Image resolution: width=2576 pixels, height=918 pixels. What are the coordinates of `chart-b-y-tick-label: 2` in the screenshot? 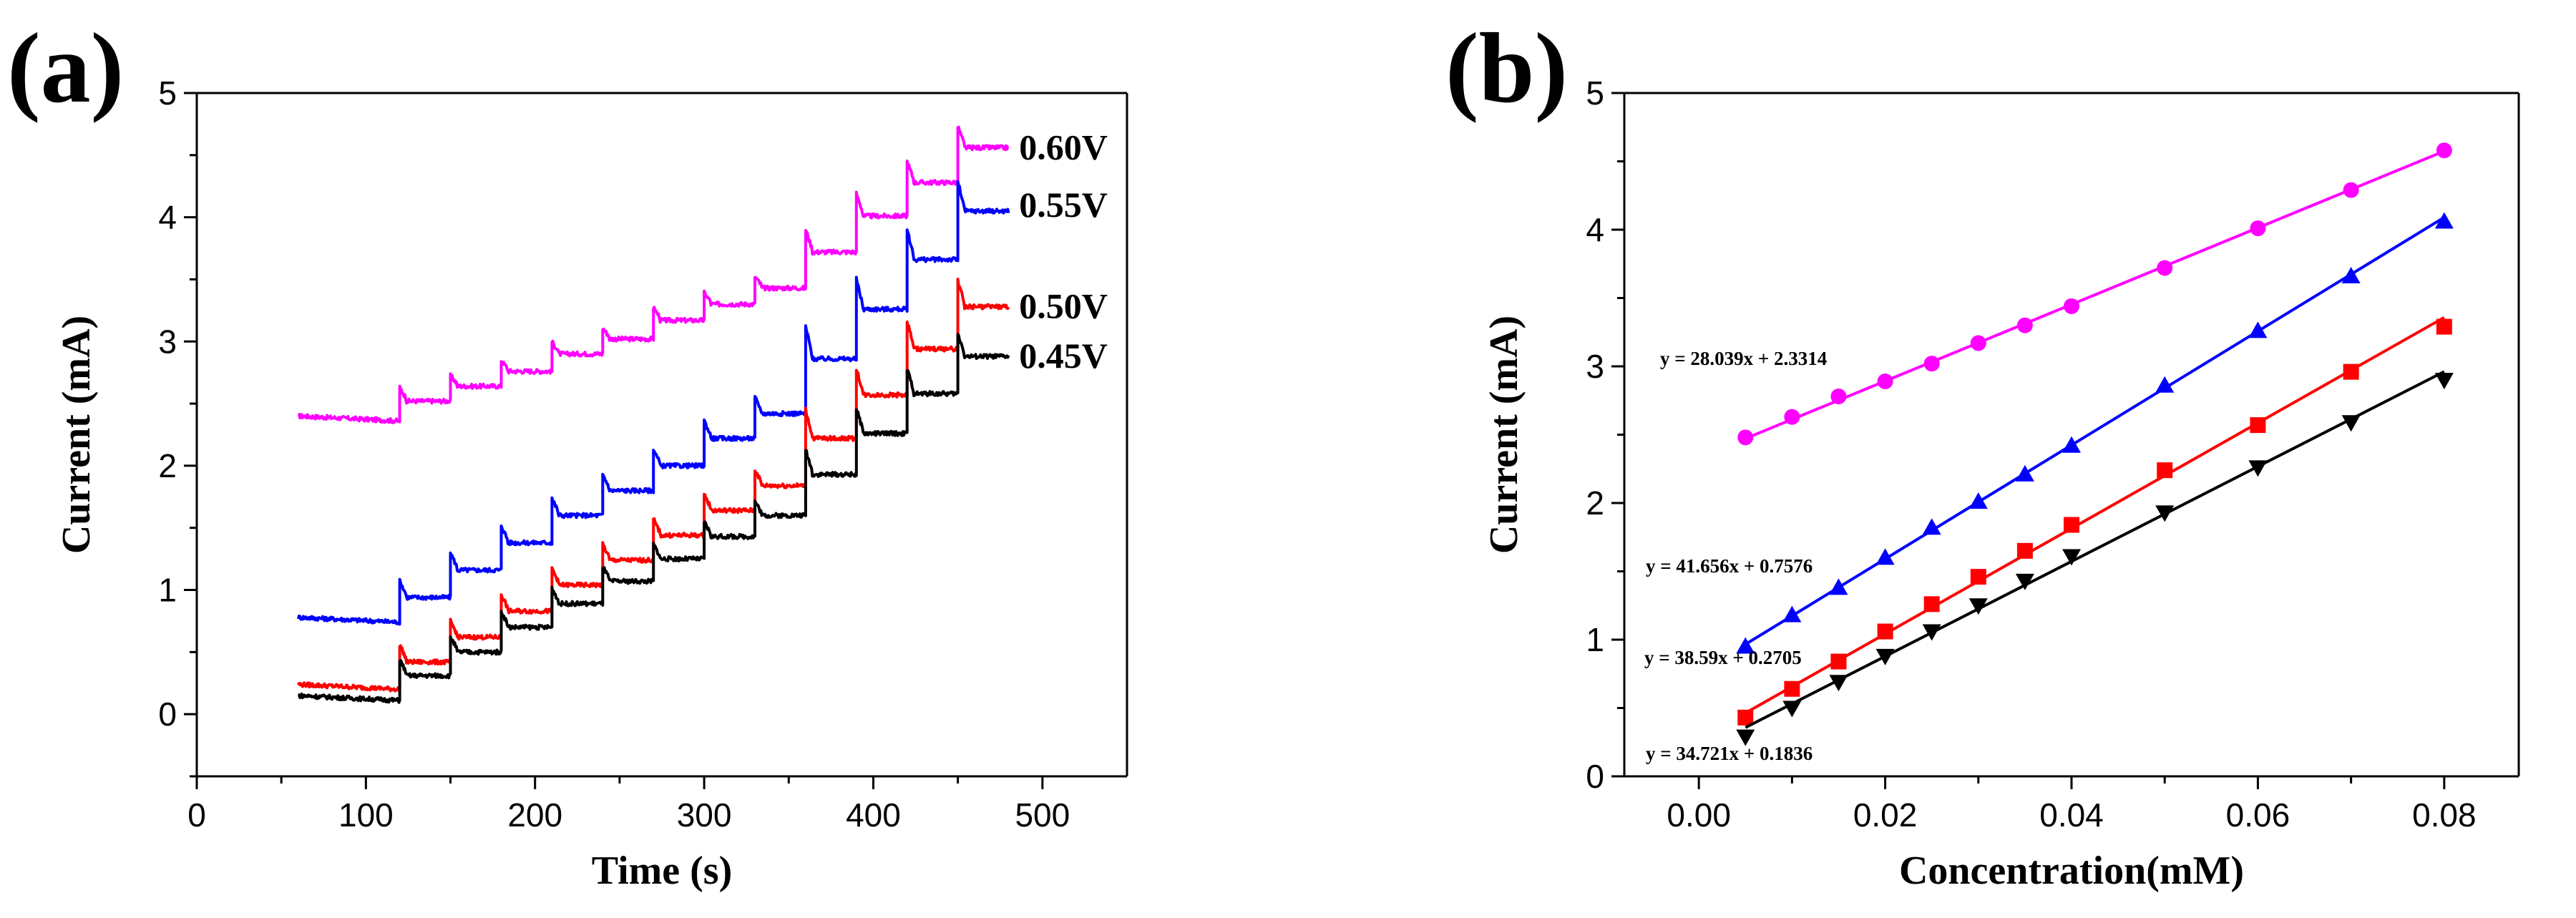 It's located at (1595, 503).